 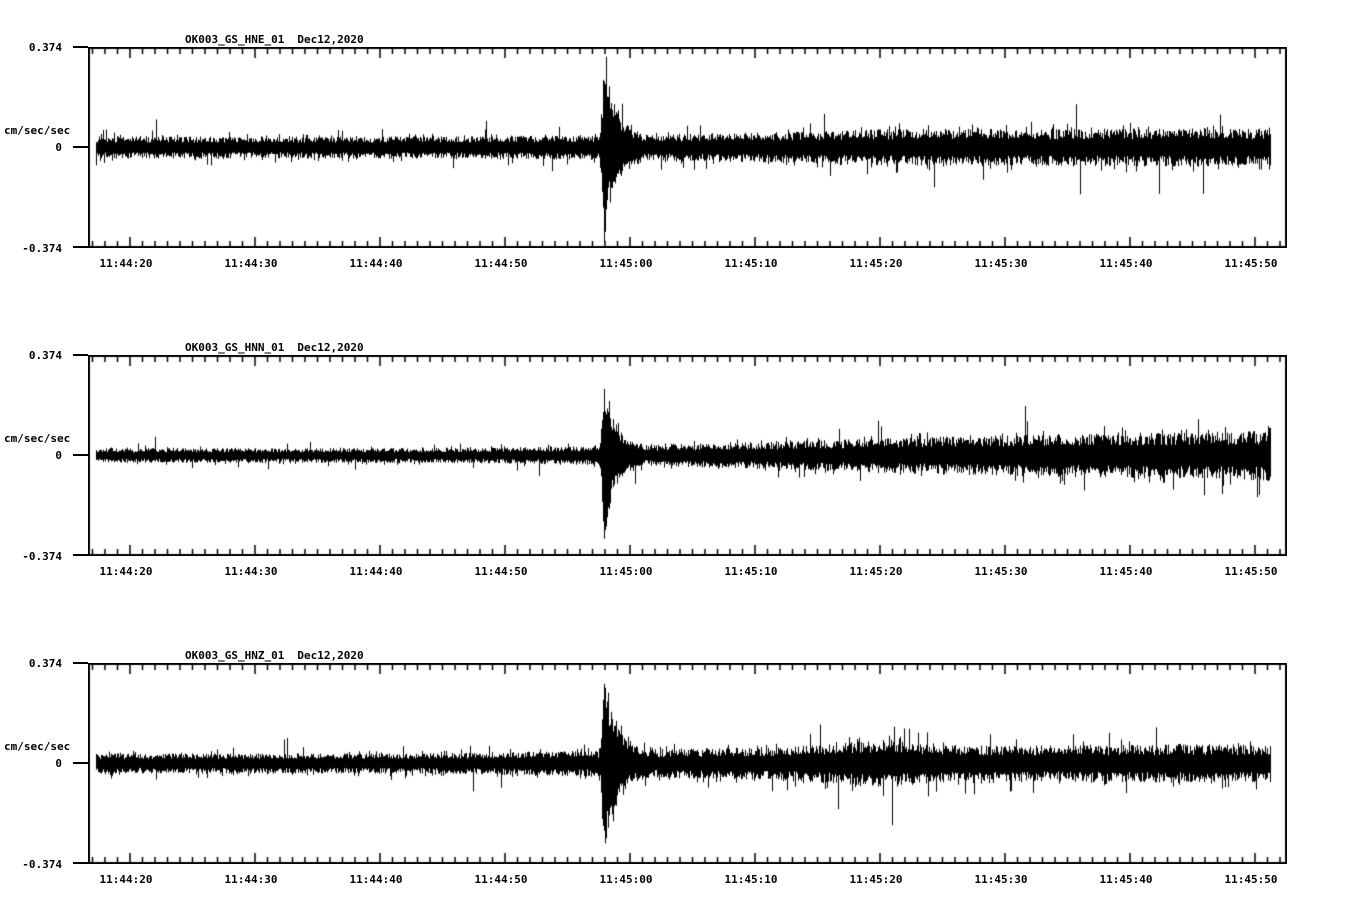 What do you see at coordinates (235, 347) in the screenshot?
I see `trace-name-label: OK003_GS_HNN_01` at bounding box center [235, 347].